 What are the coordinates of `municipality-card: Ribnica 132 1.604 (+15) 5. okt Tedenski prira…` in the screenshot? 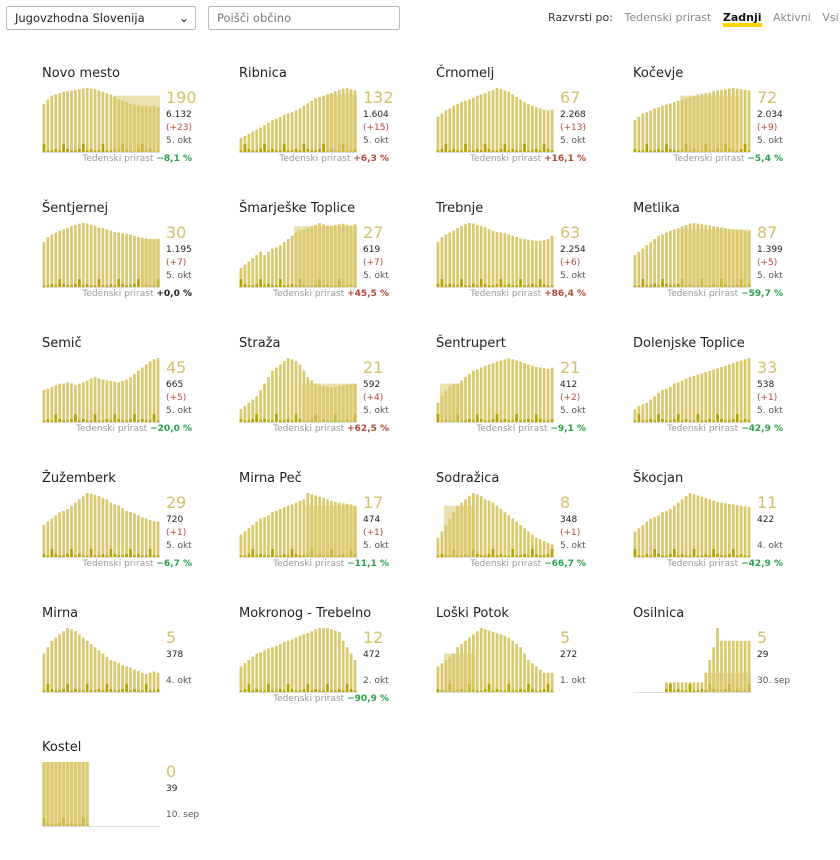 It's located at (324, 126).